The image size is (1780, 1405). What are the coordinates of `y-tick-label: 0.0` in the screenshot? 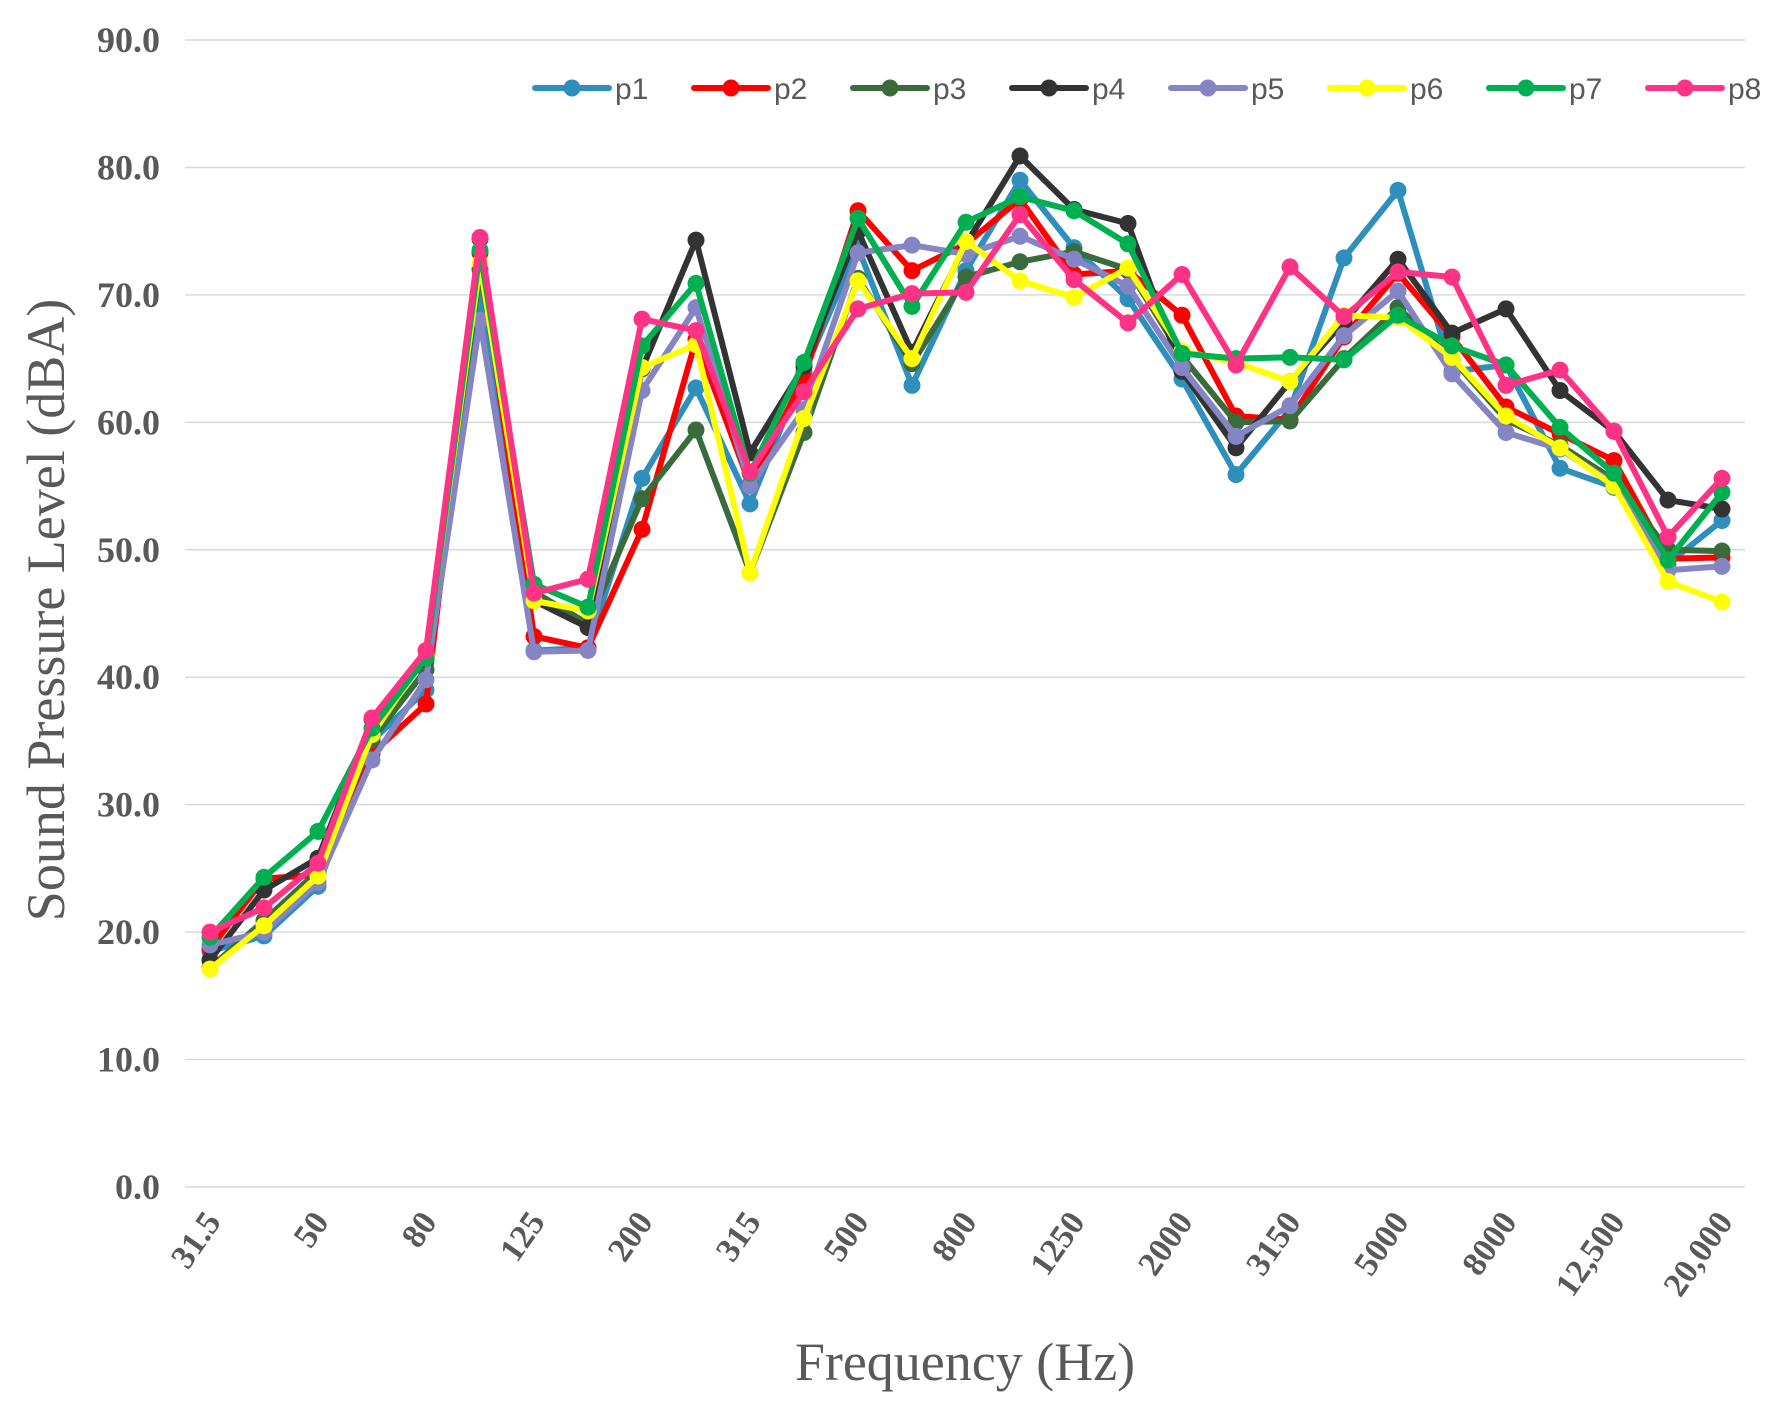 It's located at (137, 1187).